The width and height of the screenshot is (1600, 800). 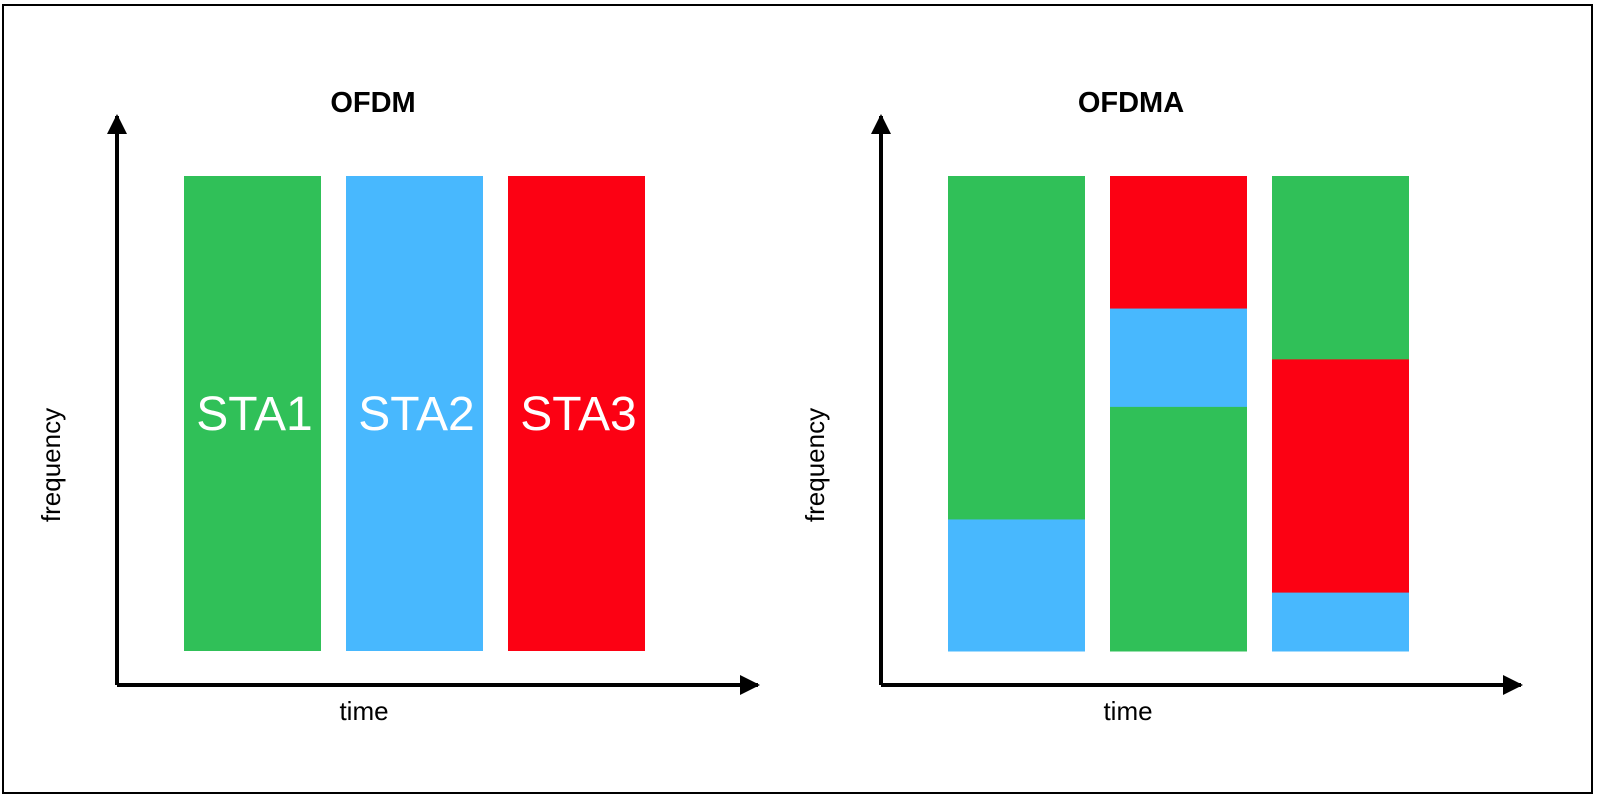 What do you see at coordinates (1340, 268) in the screenshot?
I see `ofdma-column-3-segment-green` at bounding box center [1340, 268].